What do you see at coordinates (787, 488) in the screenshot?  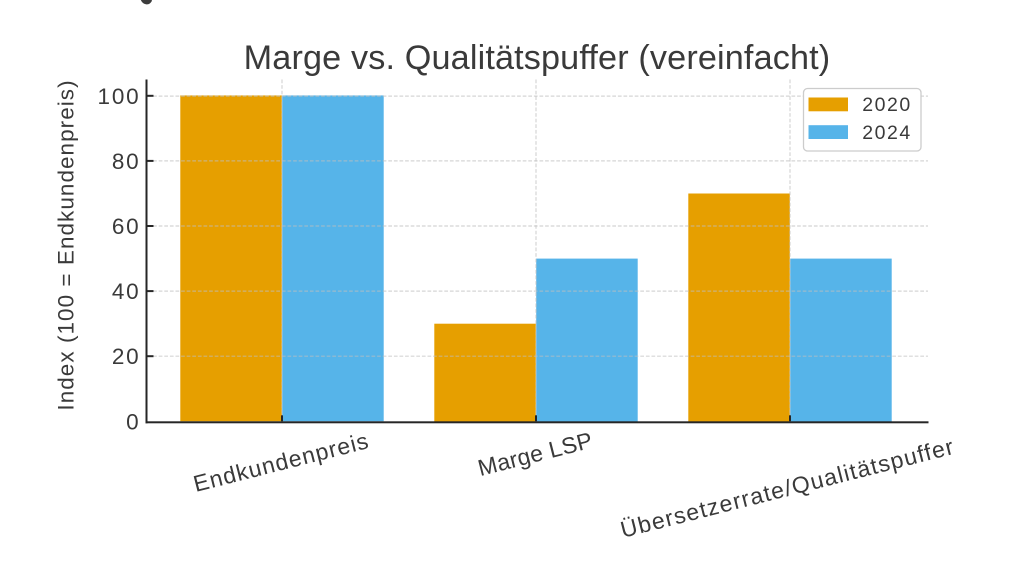 I see `svg-text: Übersetzerrate/Qualitätspuffer` at bounding box center [787, 488].